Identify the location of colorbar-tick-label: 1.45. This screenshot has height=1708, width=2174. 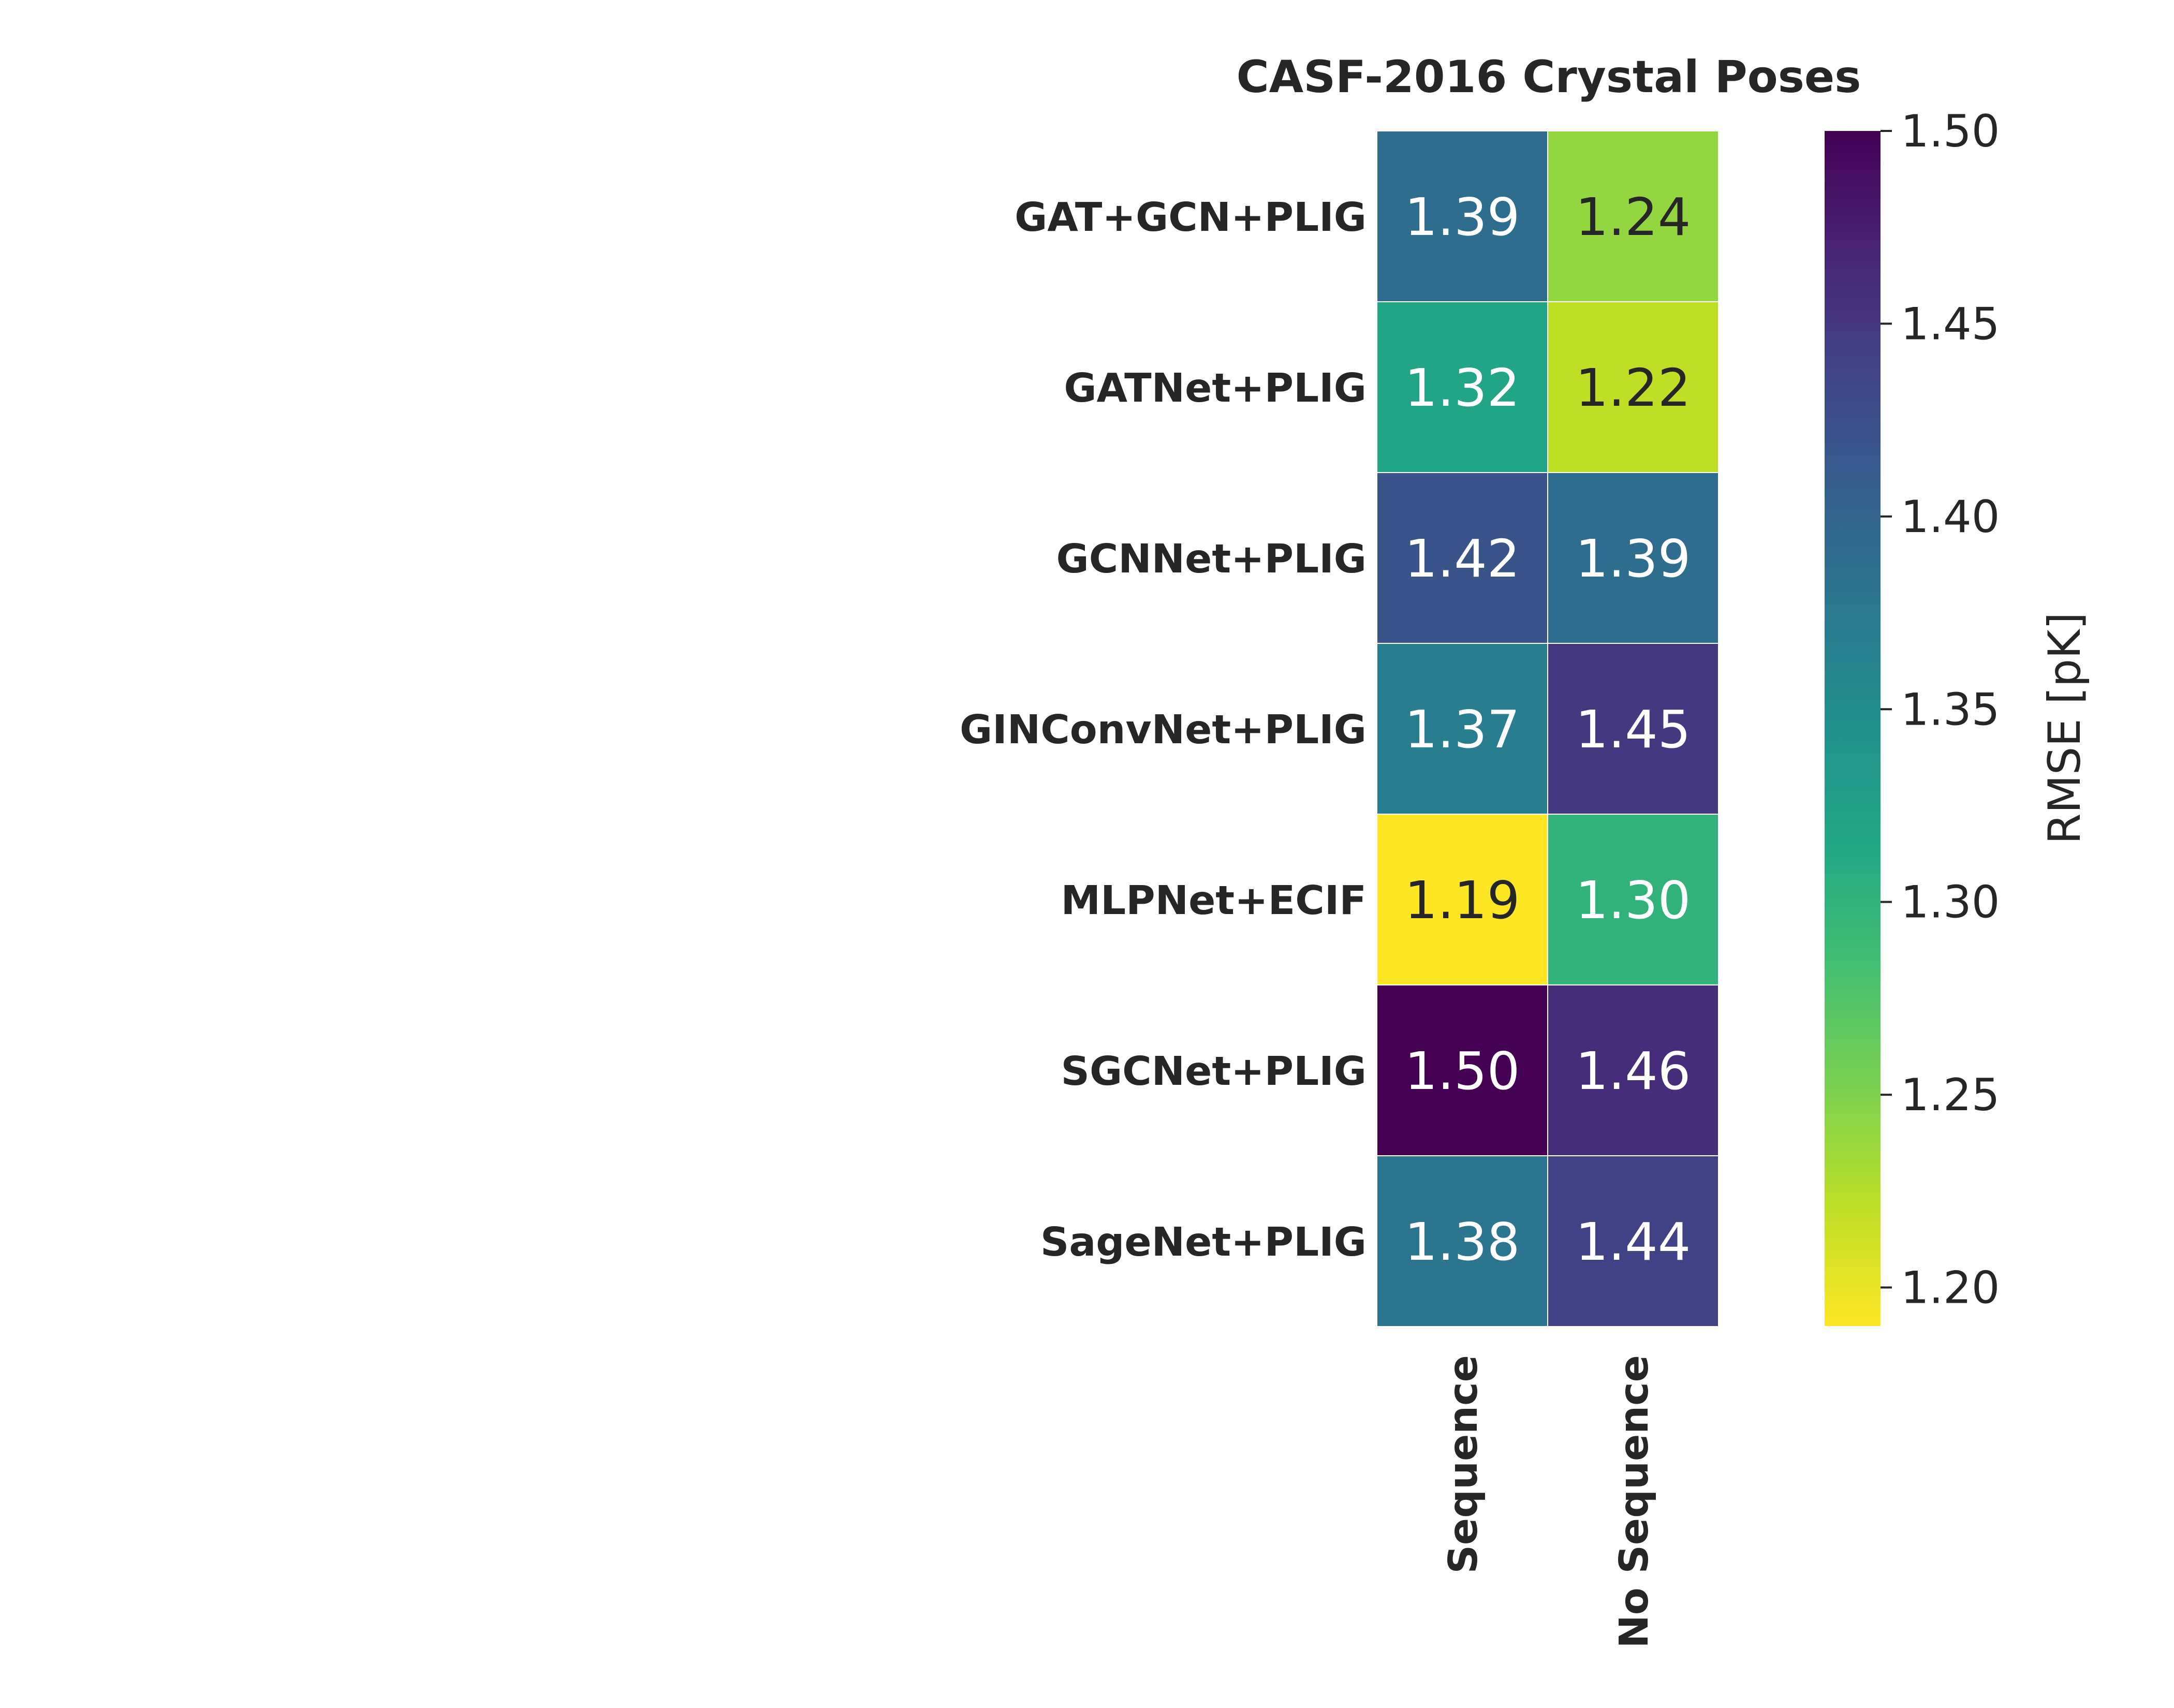
(1950, 324).